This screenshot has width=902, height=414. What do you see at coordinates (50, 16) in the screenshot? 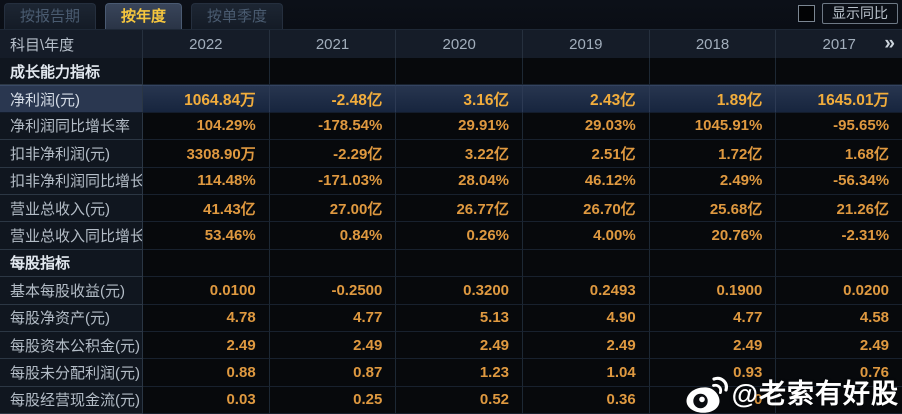
I see `tab-by-report-period: 按报告期` at bounding box center [50, 16].